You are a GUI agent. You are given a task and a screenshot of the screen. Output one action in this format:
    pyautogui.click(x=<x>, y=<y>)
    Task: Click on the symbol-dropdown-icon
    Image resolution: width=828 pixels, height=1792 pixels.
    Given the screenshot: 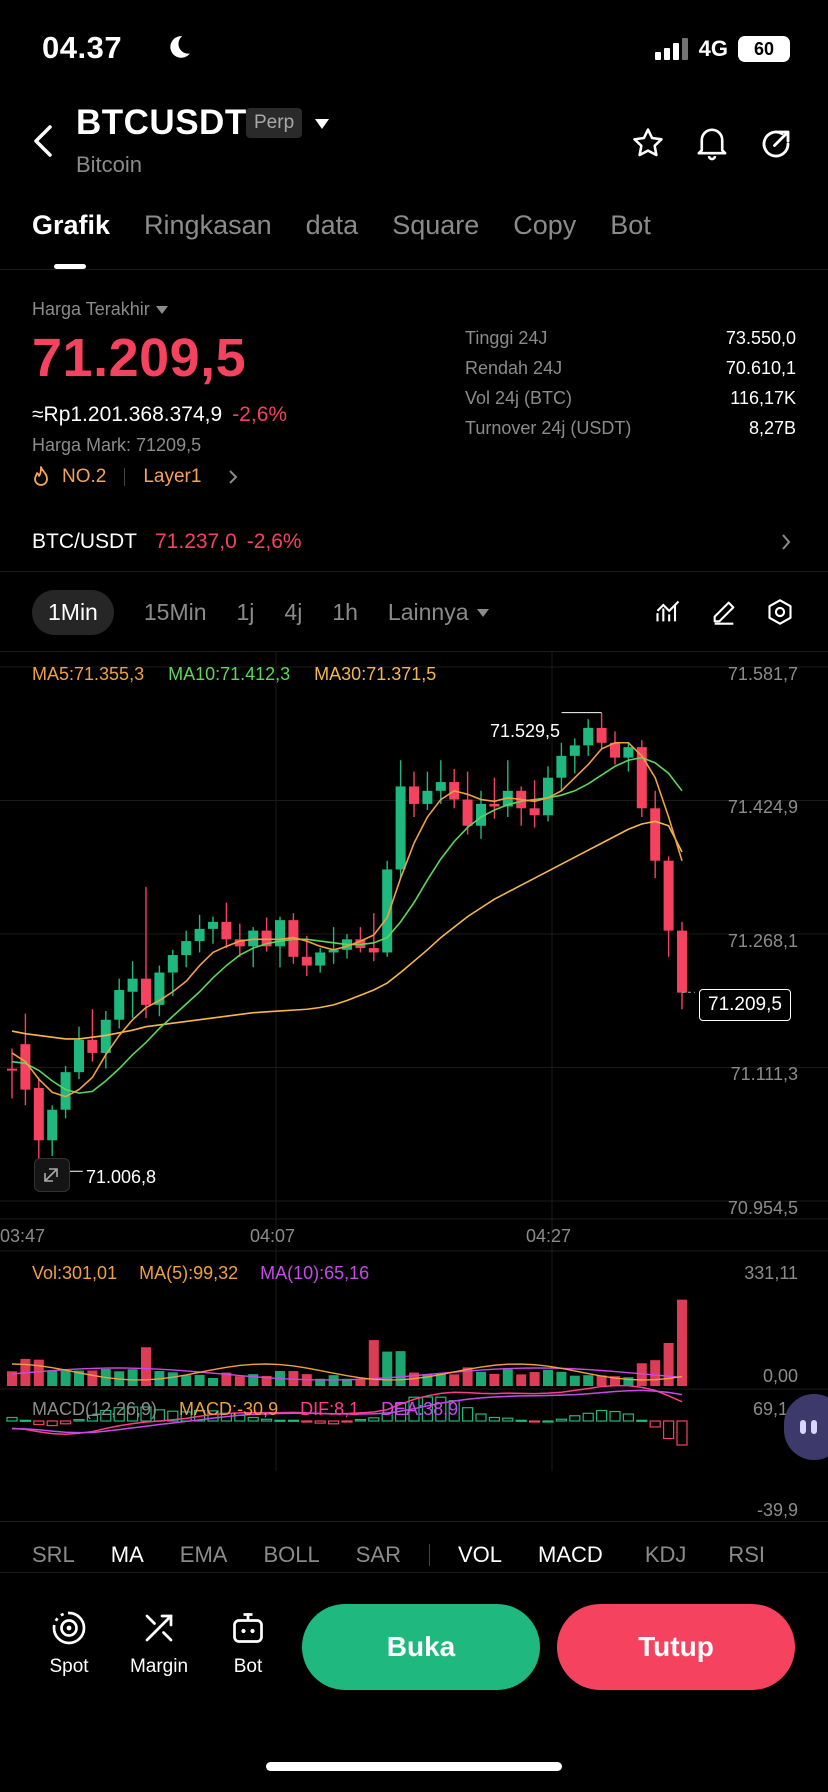 What is the action you would take?
    pyautogui.click(x=322, y=124)
    